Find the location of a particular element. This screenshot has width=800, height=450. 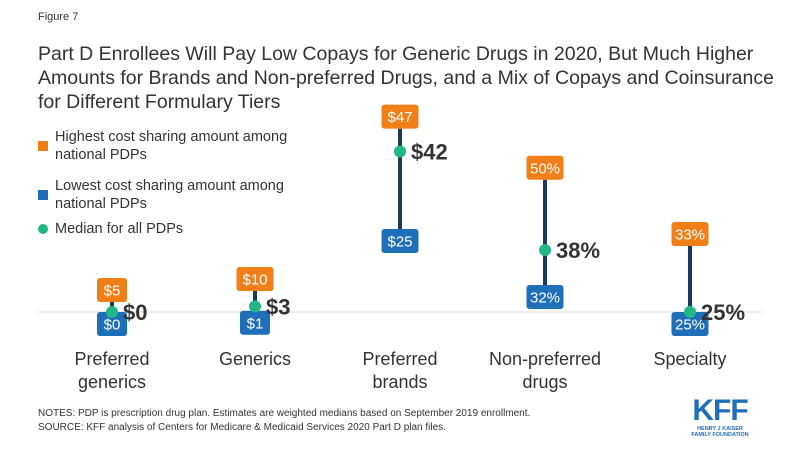

median-label: $0 is located at coordinates (135, 312).